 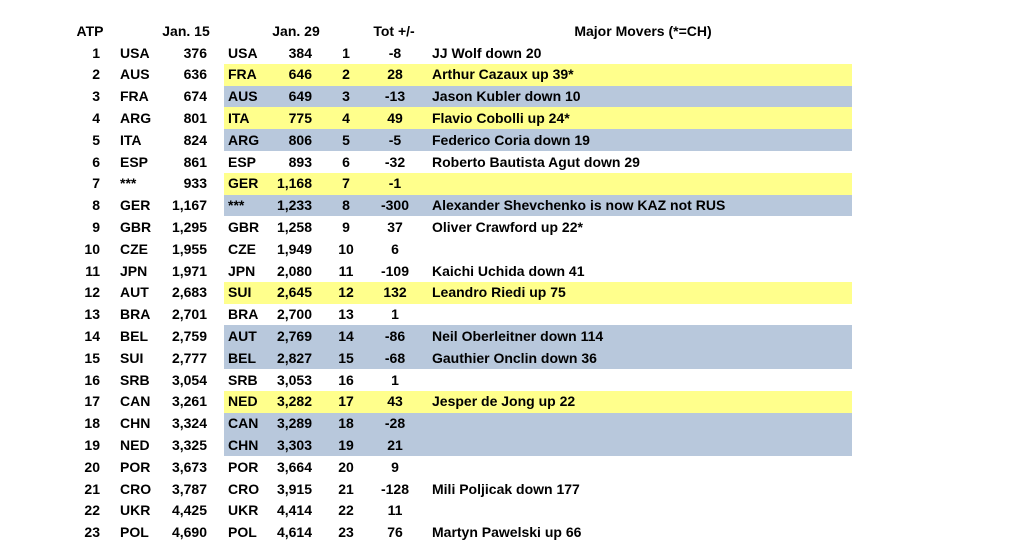 What do you see at coordinates (503, 74) in the screenshot?
I see `table-cell: Arthur Cazaux up 39*` at bounding box center [503, 74].